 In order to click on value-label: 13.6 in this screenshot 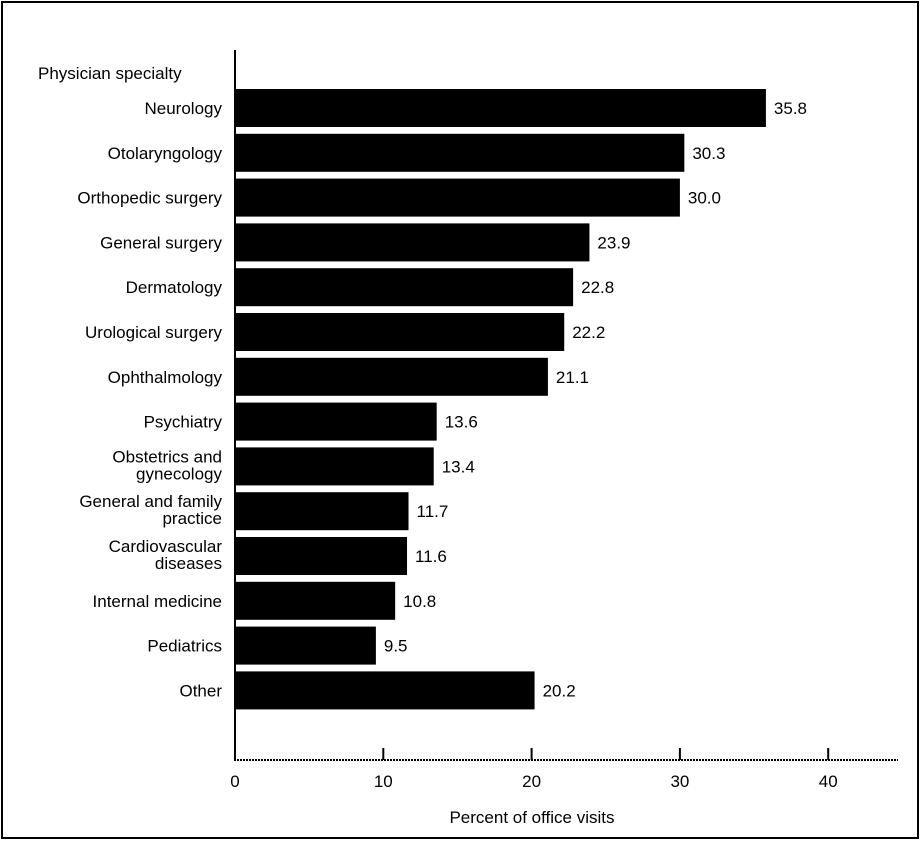, I will do `click(461, 422)`.